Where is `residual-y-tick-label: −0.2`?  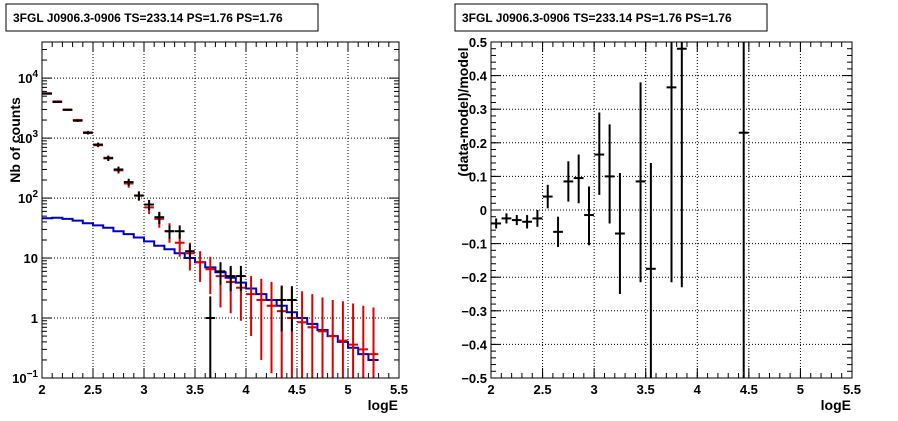 residual-y-tick-label: −0.2 is located at coordinates (474, 277).